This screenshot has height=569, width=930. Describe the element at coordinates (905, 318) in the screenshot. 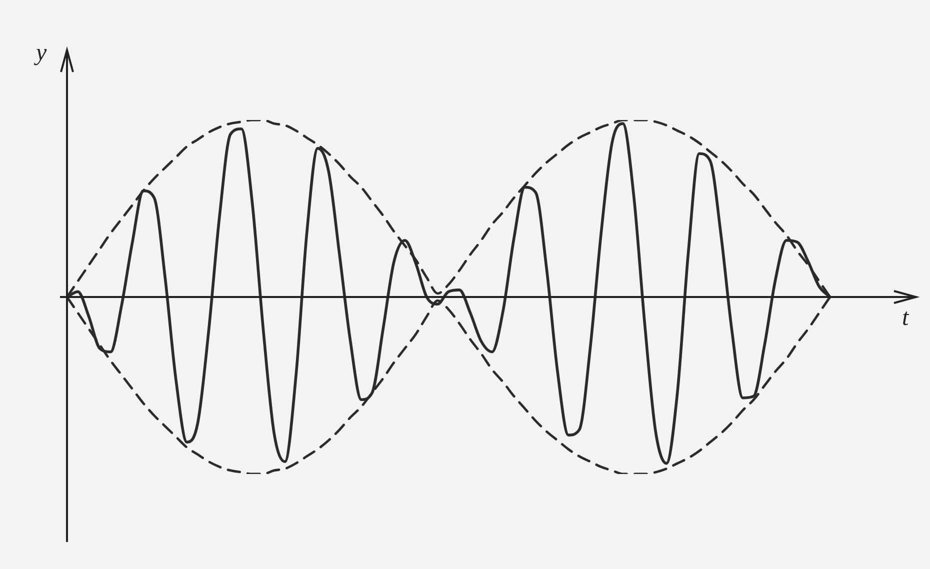

I see `x-axis-title: t` at that location.